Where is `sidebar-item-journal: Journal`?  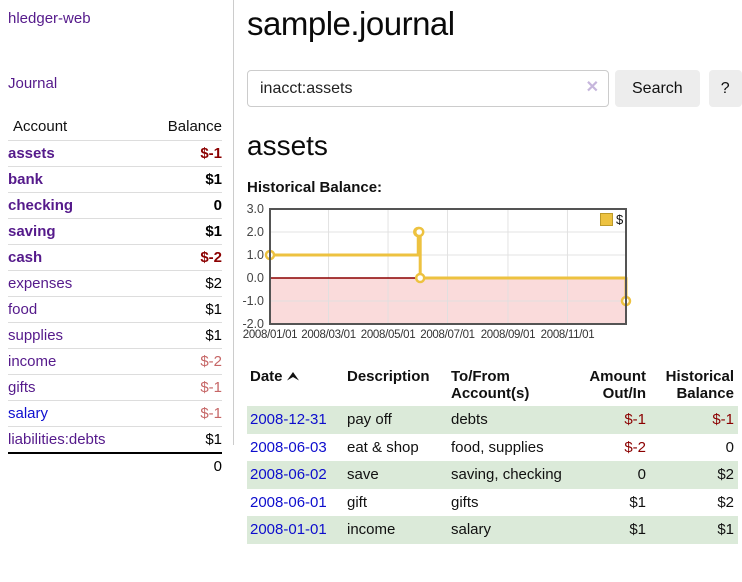
sidebar-item-journal: Journal is located at coordinates (33, 83).